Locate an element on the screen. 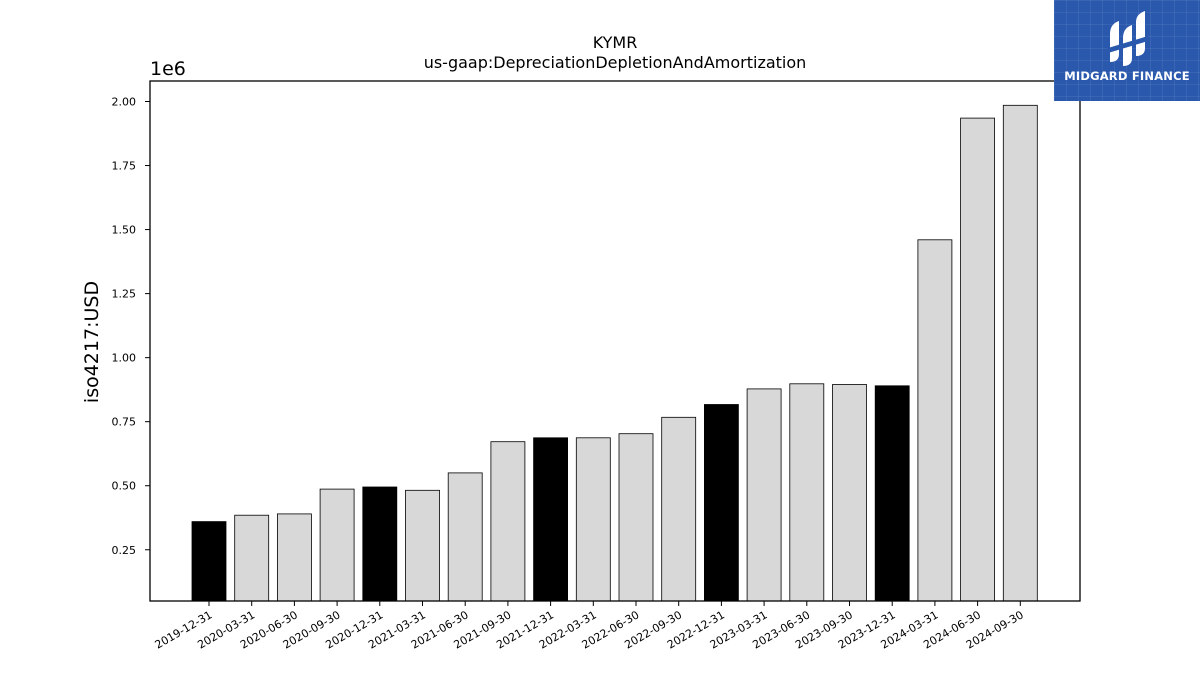 The image size is (1200, 675). y-tick-label: 1.75 is located at coordinates (124, 166).